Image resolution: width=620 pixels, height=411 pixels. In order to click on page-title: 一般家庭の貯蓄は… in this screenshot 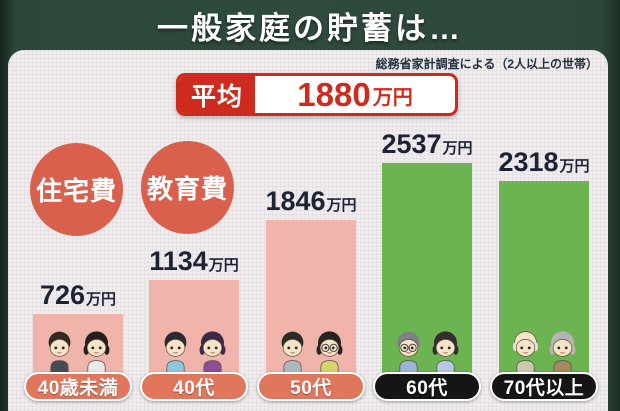, I will do `click(310, 28)`.